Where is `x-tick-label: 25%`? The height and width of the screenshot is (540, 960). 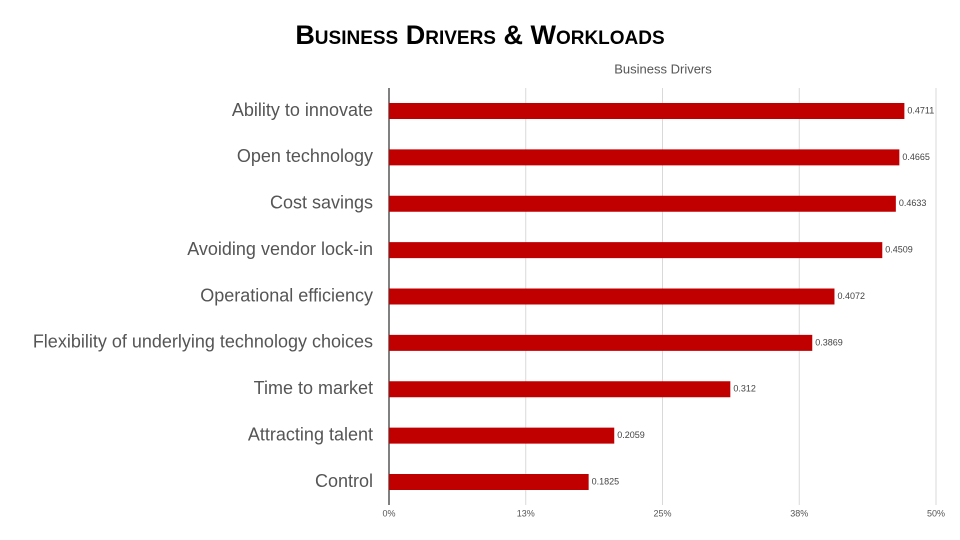
x-tick-label: 25% is located at coordinates (662, 513).